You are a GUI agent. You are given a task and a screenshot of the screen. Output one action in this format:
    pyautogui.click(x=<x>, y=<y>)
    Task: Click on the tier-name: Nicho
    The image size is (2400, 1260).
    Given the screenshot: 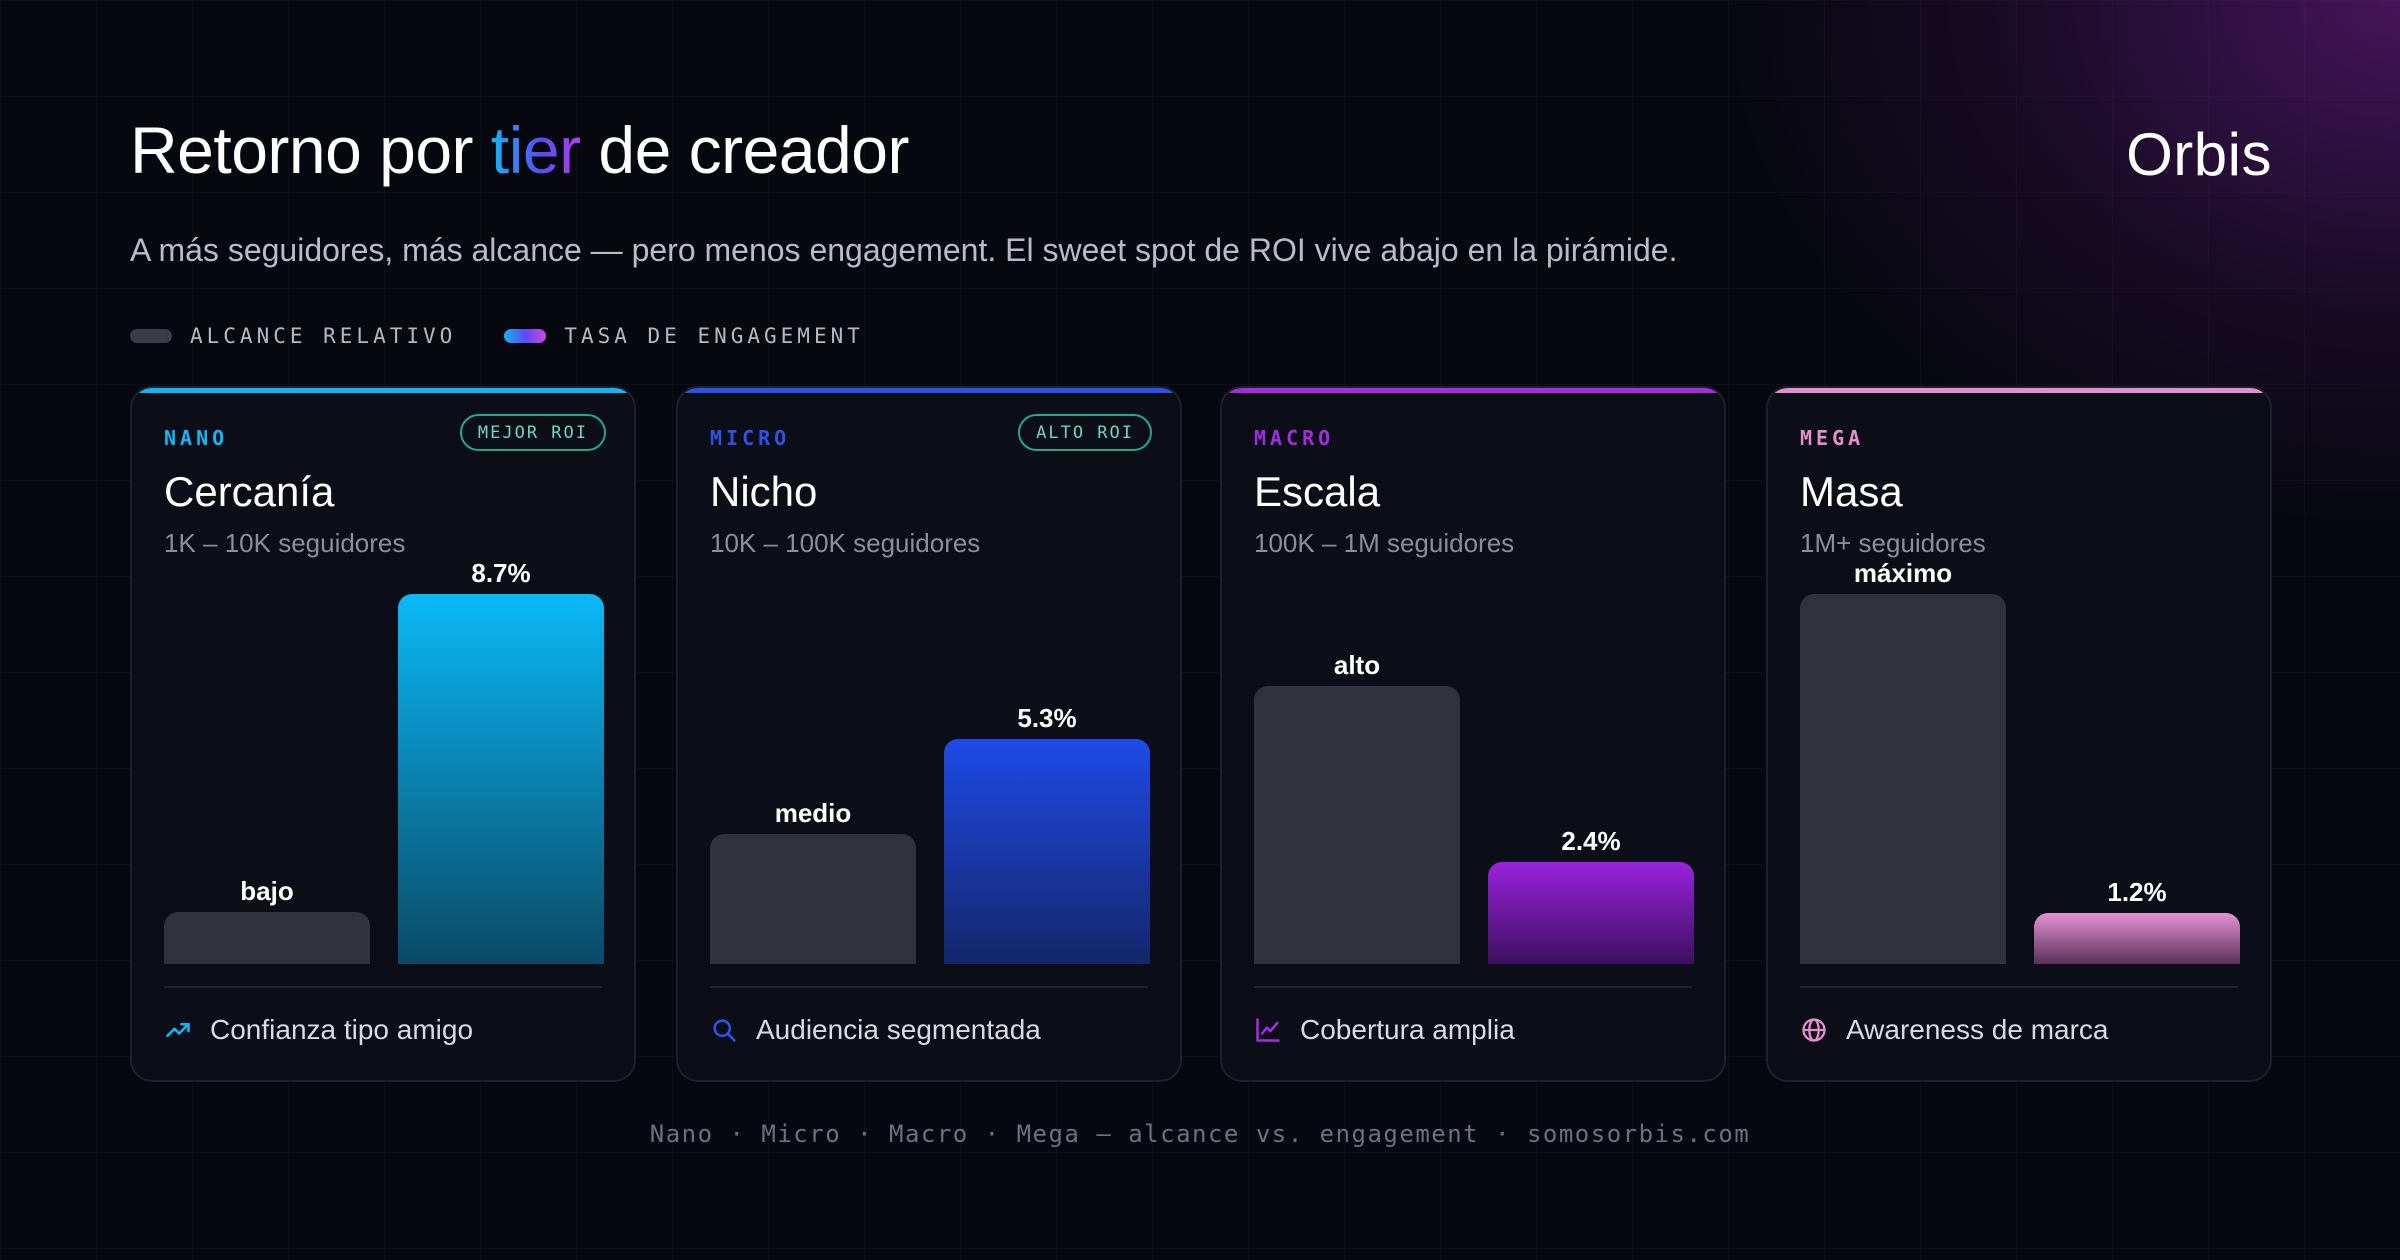 What is the action you would take?
    pyautogui.click(x=764, y=491)
    